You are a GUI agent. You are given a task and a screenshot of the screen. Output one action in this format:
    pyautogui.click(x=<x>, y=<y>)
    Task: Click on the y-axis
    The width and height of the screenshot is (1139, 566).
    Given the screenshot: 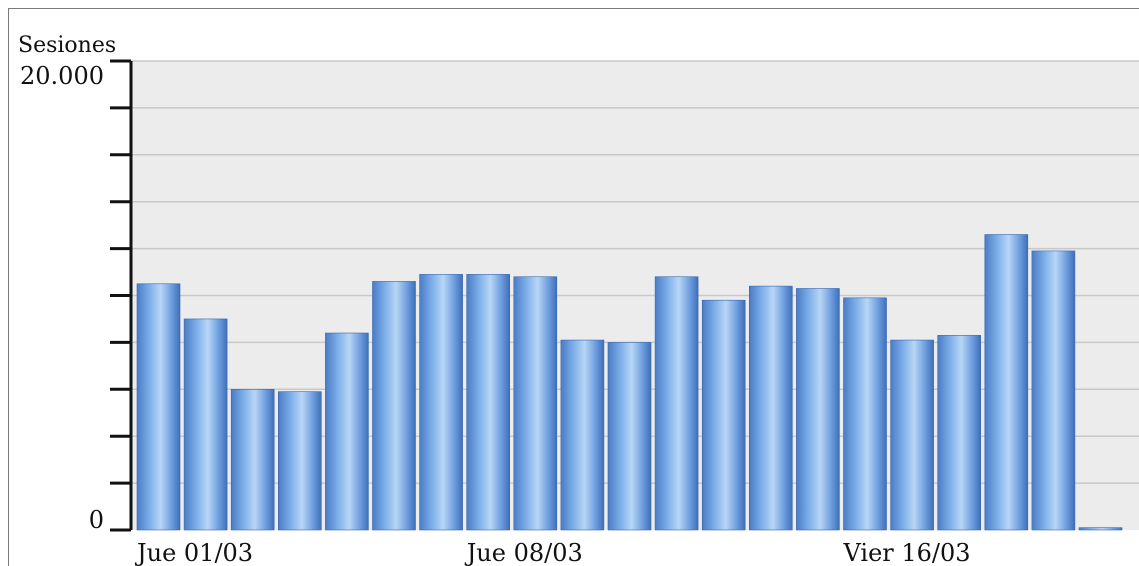 What is the action you would take?
    pyautogui.click(x=121, y=295)
    